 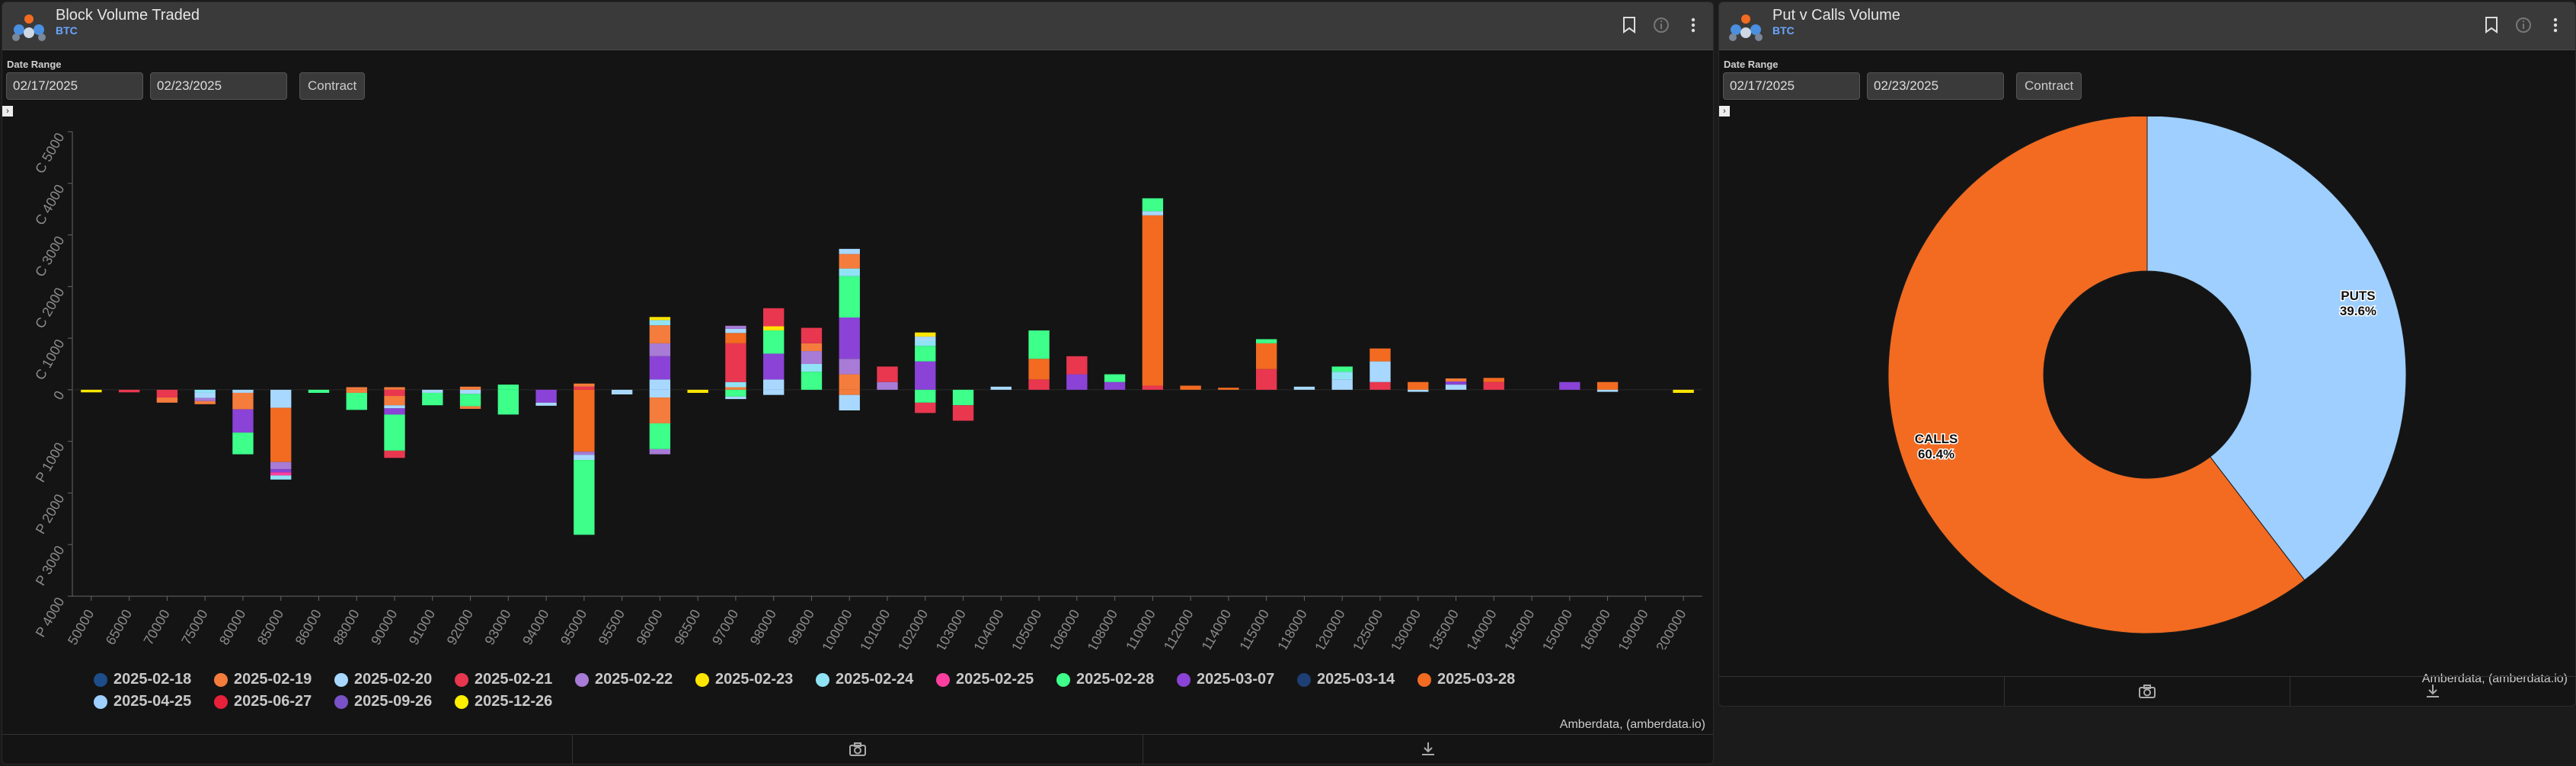 I want to click on end-date-input, so click(x=218, y=86).